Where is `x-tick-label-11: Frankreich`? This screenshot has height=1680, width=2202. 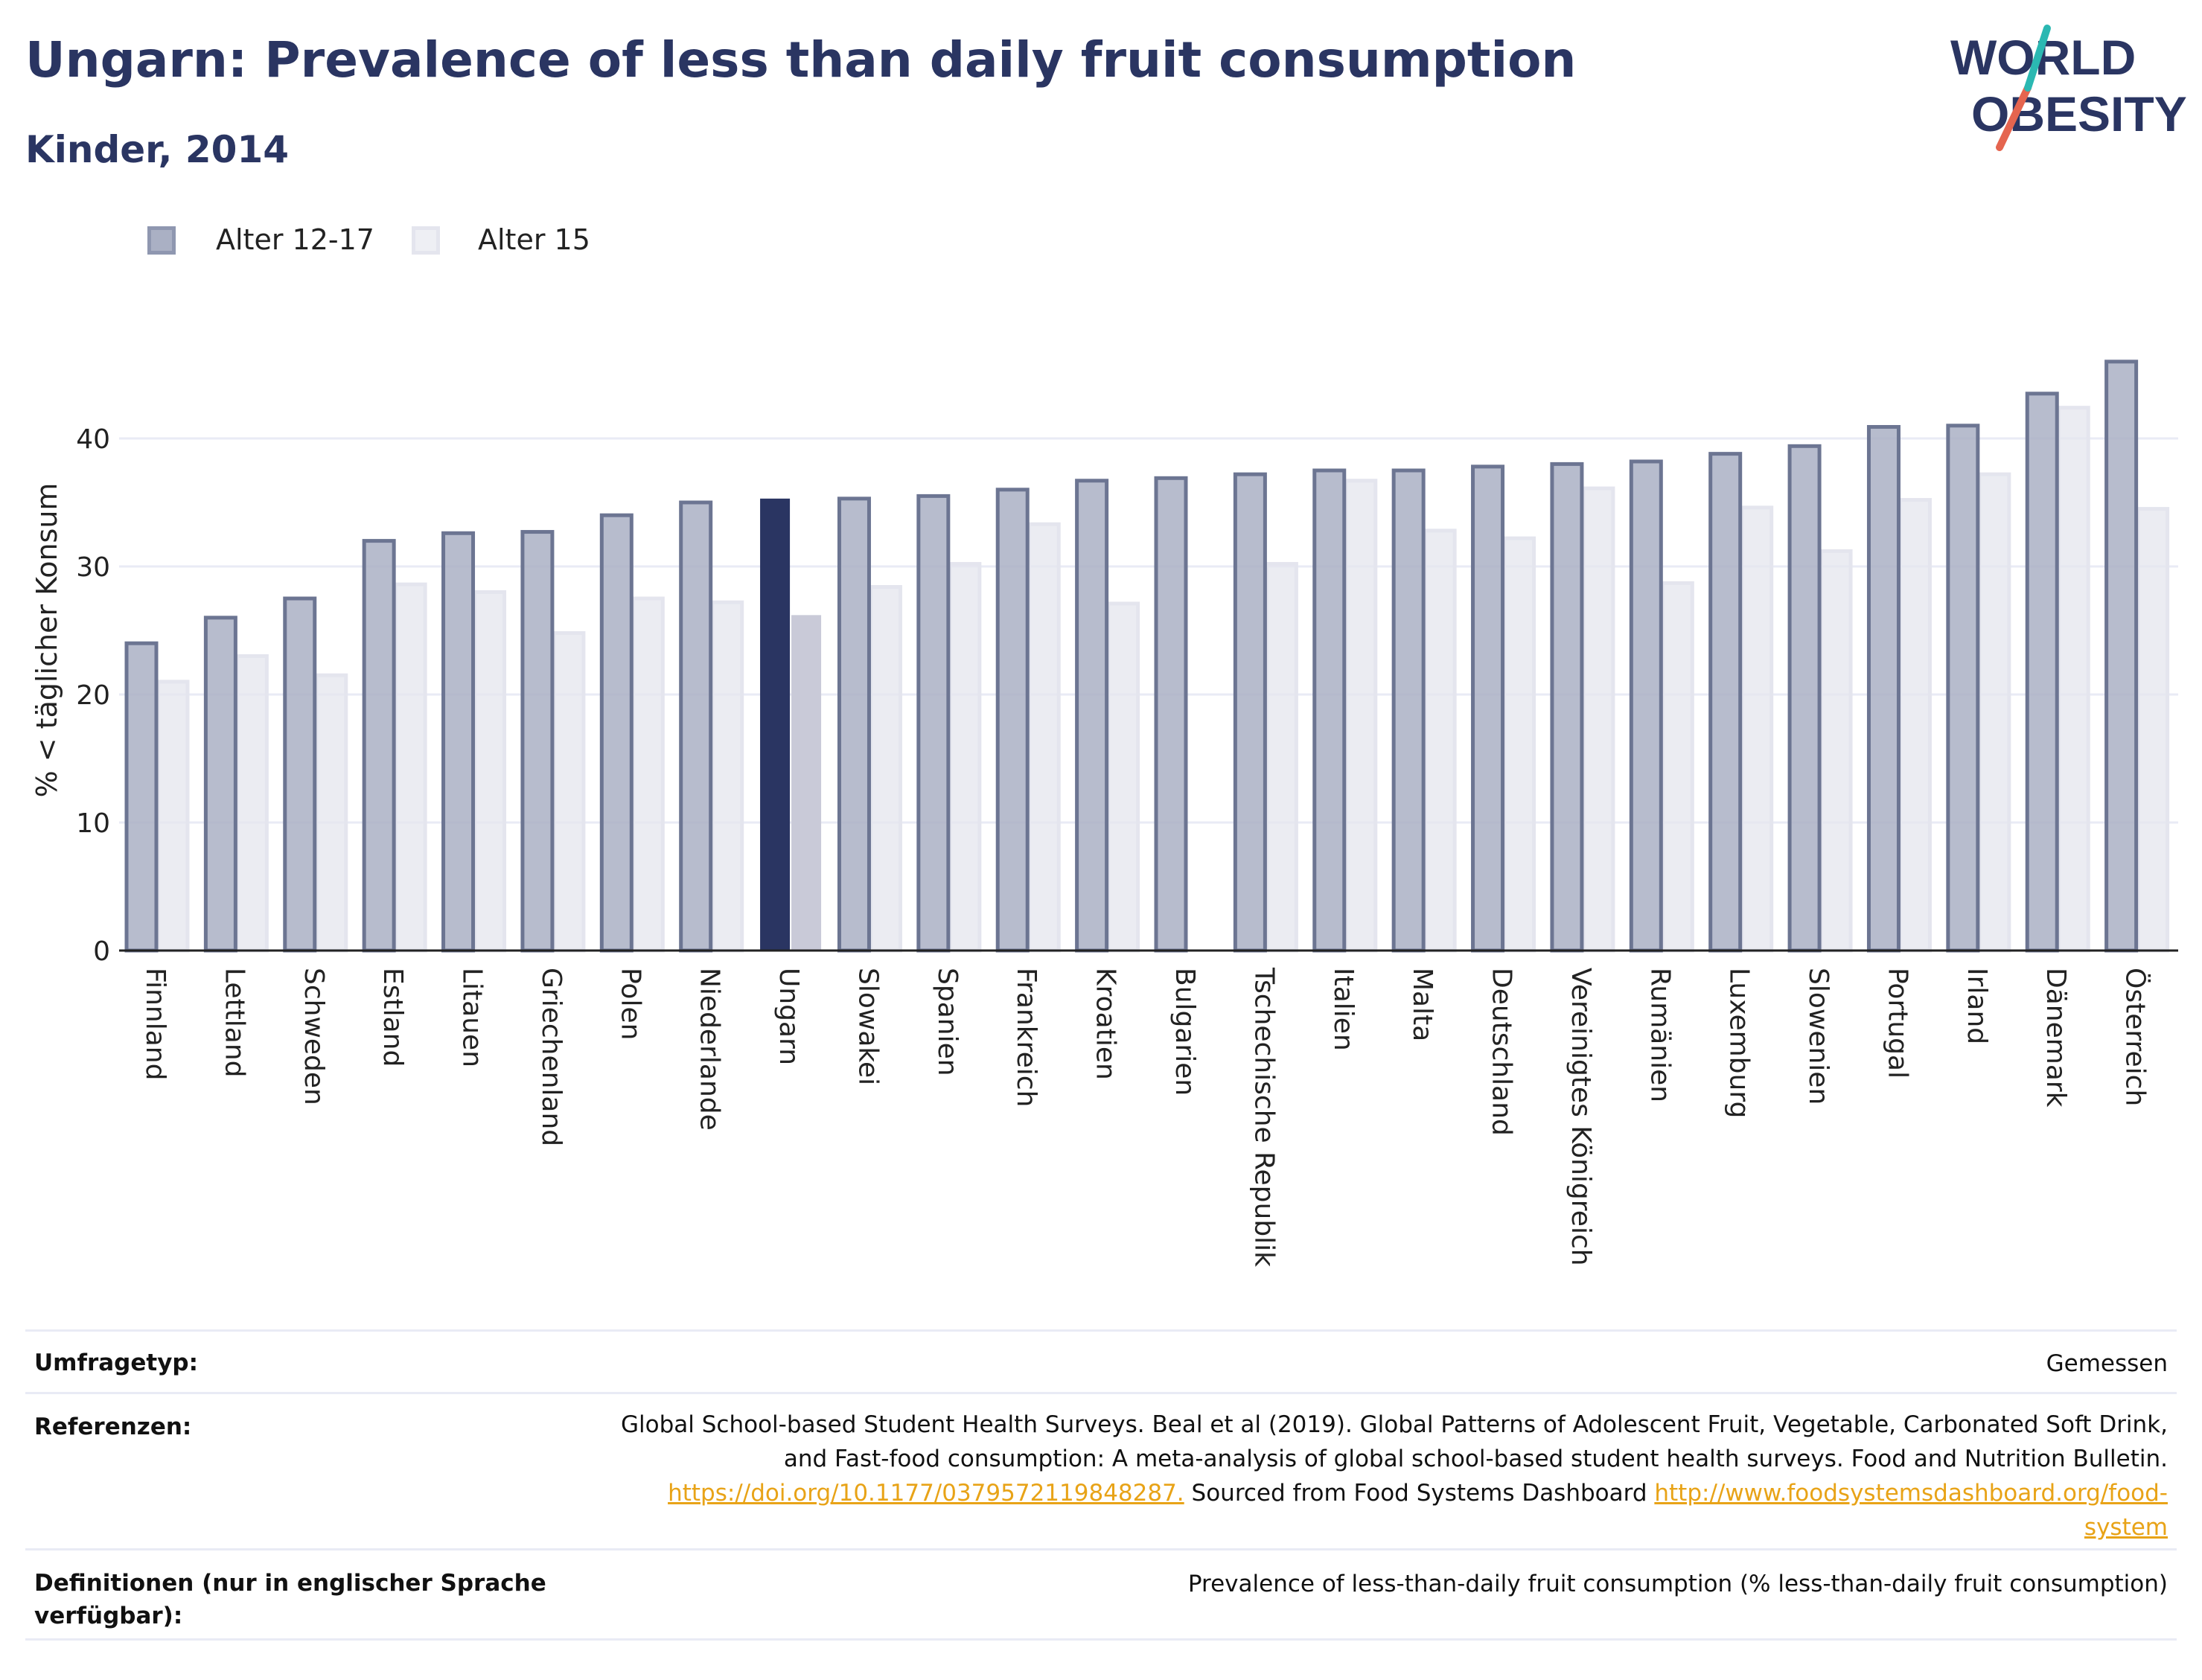
x-tick-label-11: Frankreich is located at coordinates (1026, 1037).